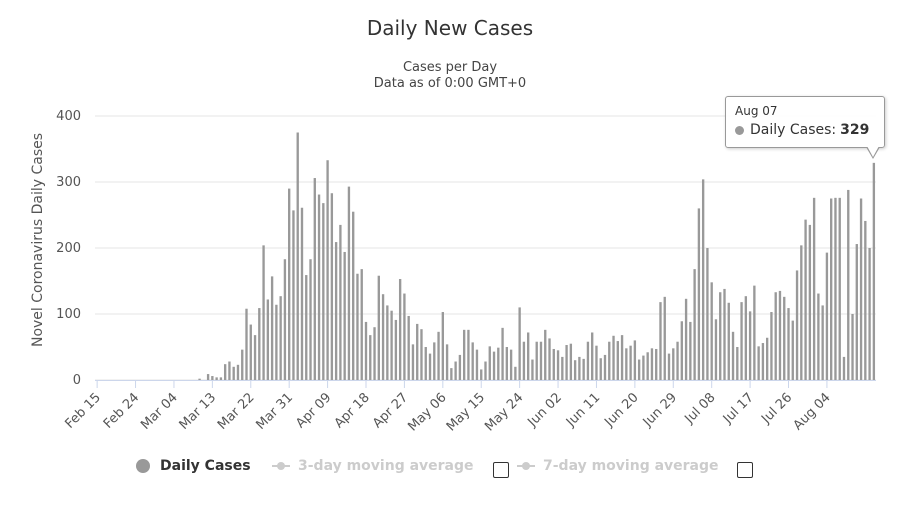 The height and width of the screenshot is (505, 900). Describe the element at coordinates (501, 470) in the screenshot. I see `checkbox-3-day-average` at that location.